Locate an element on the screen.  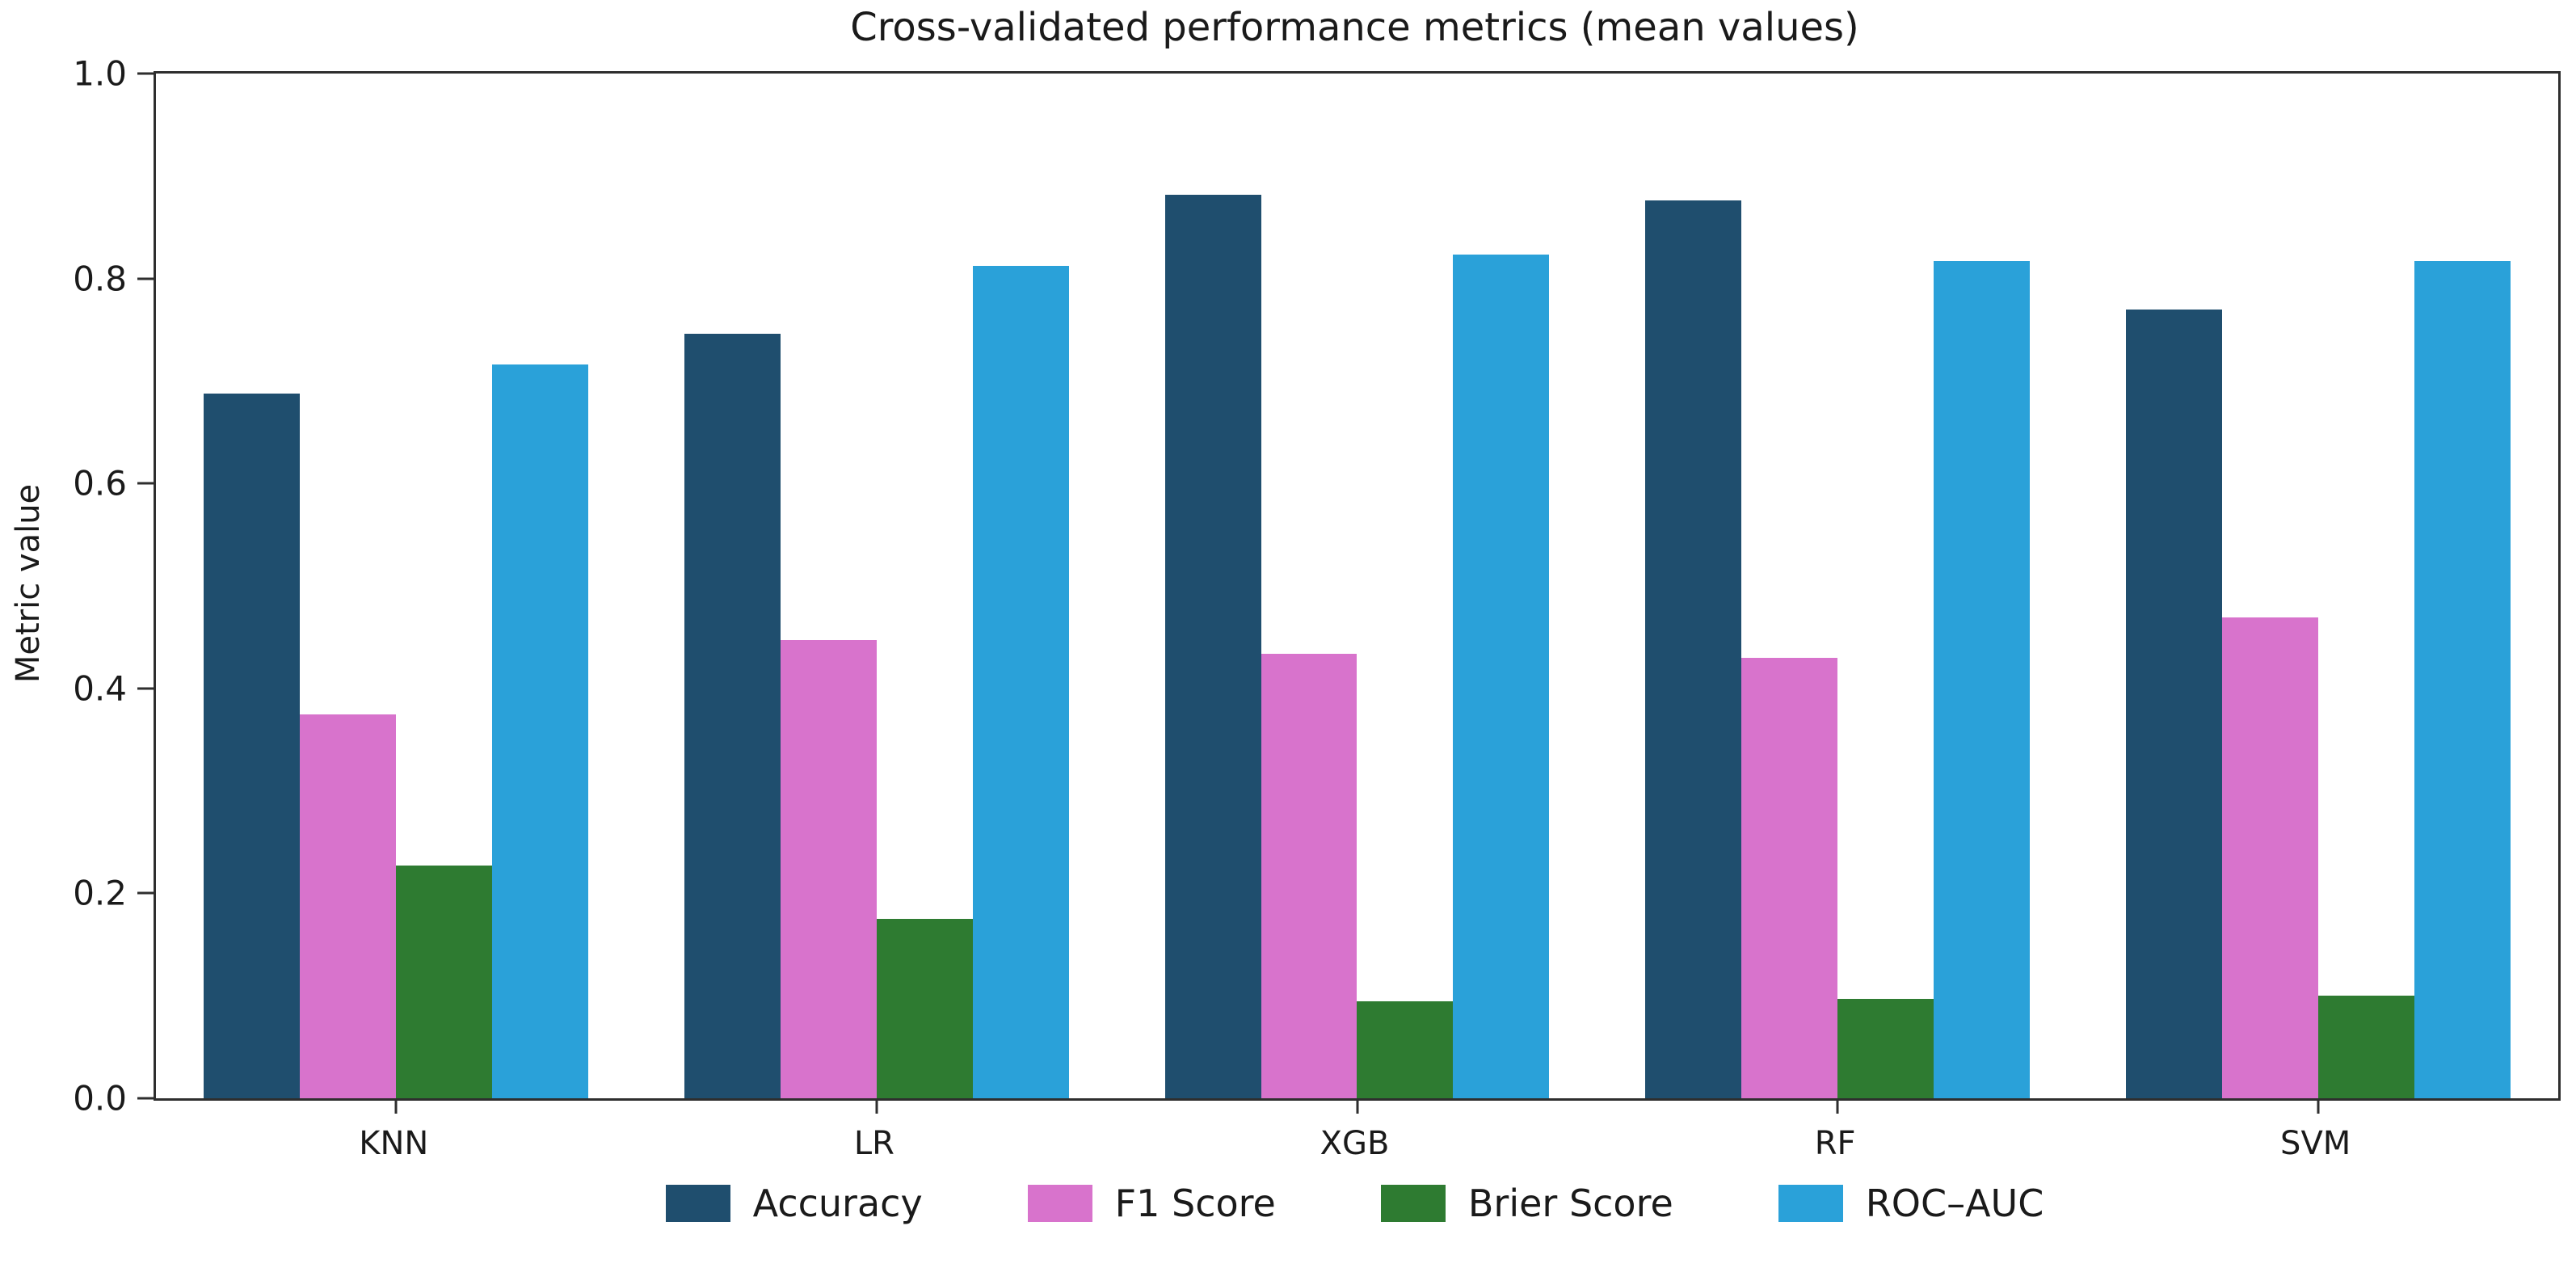
legend-label: Accuracy is located at coordinates (837, 1203).